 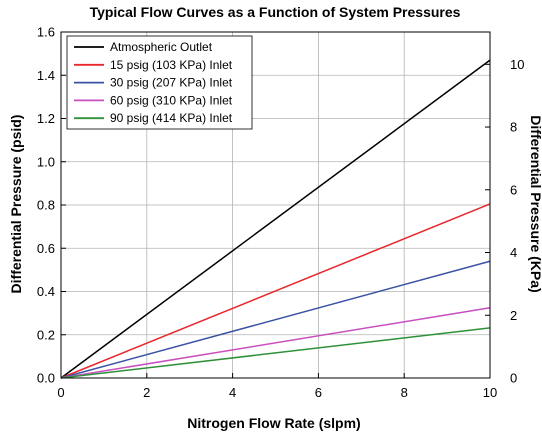 I want to click on x-tick-label: 6, so click(x=318, y=392).